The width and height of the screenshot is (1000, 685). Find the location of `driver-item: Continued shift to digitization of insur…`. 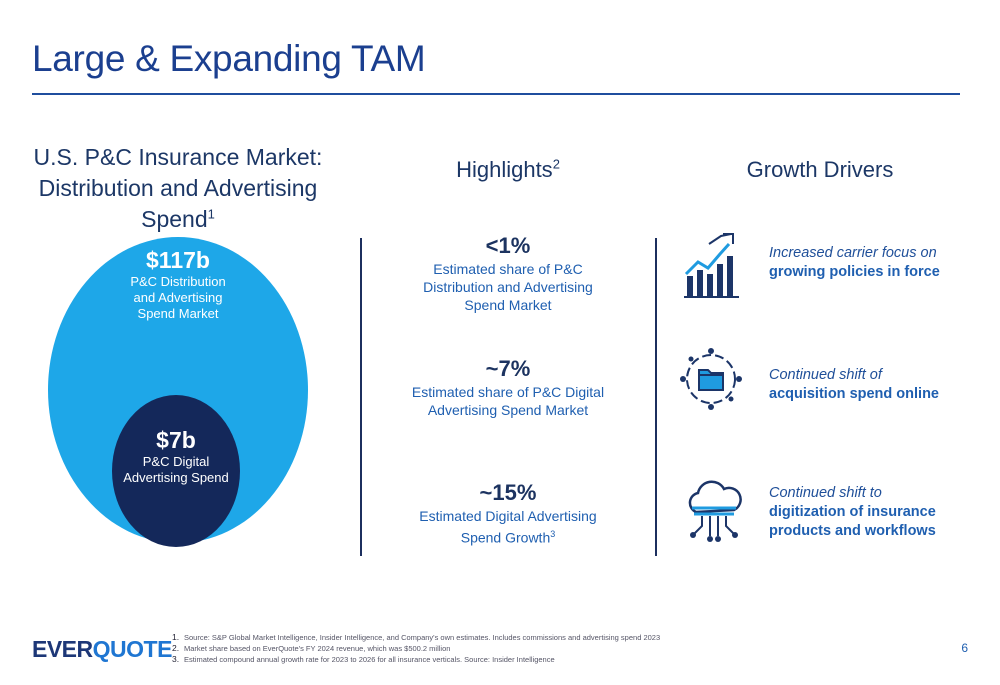

driver-item: Continued shift to digitization of insur… is located at coordinates (869, 512).